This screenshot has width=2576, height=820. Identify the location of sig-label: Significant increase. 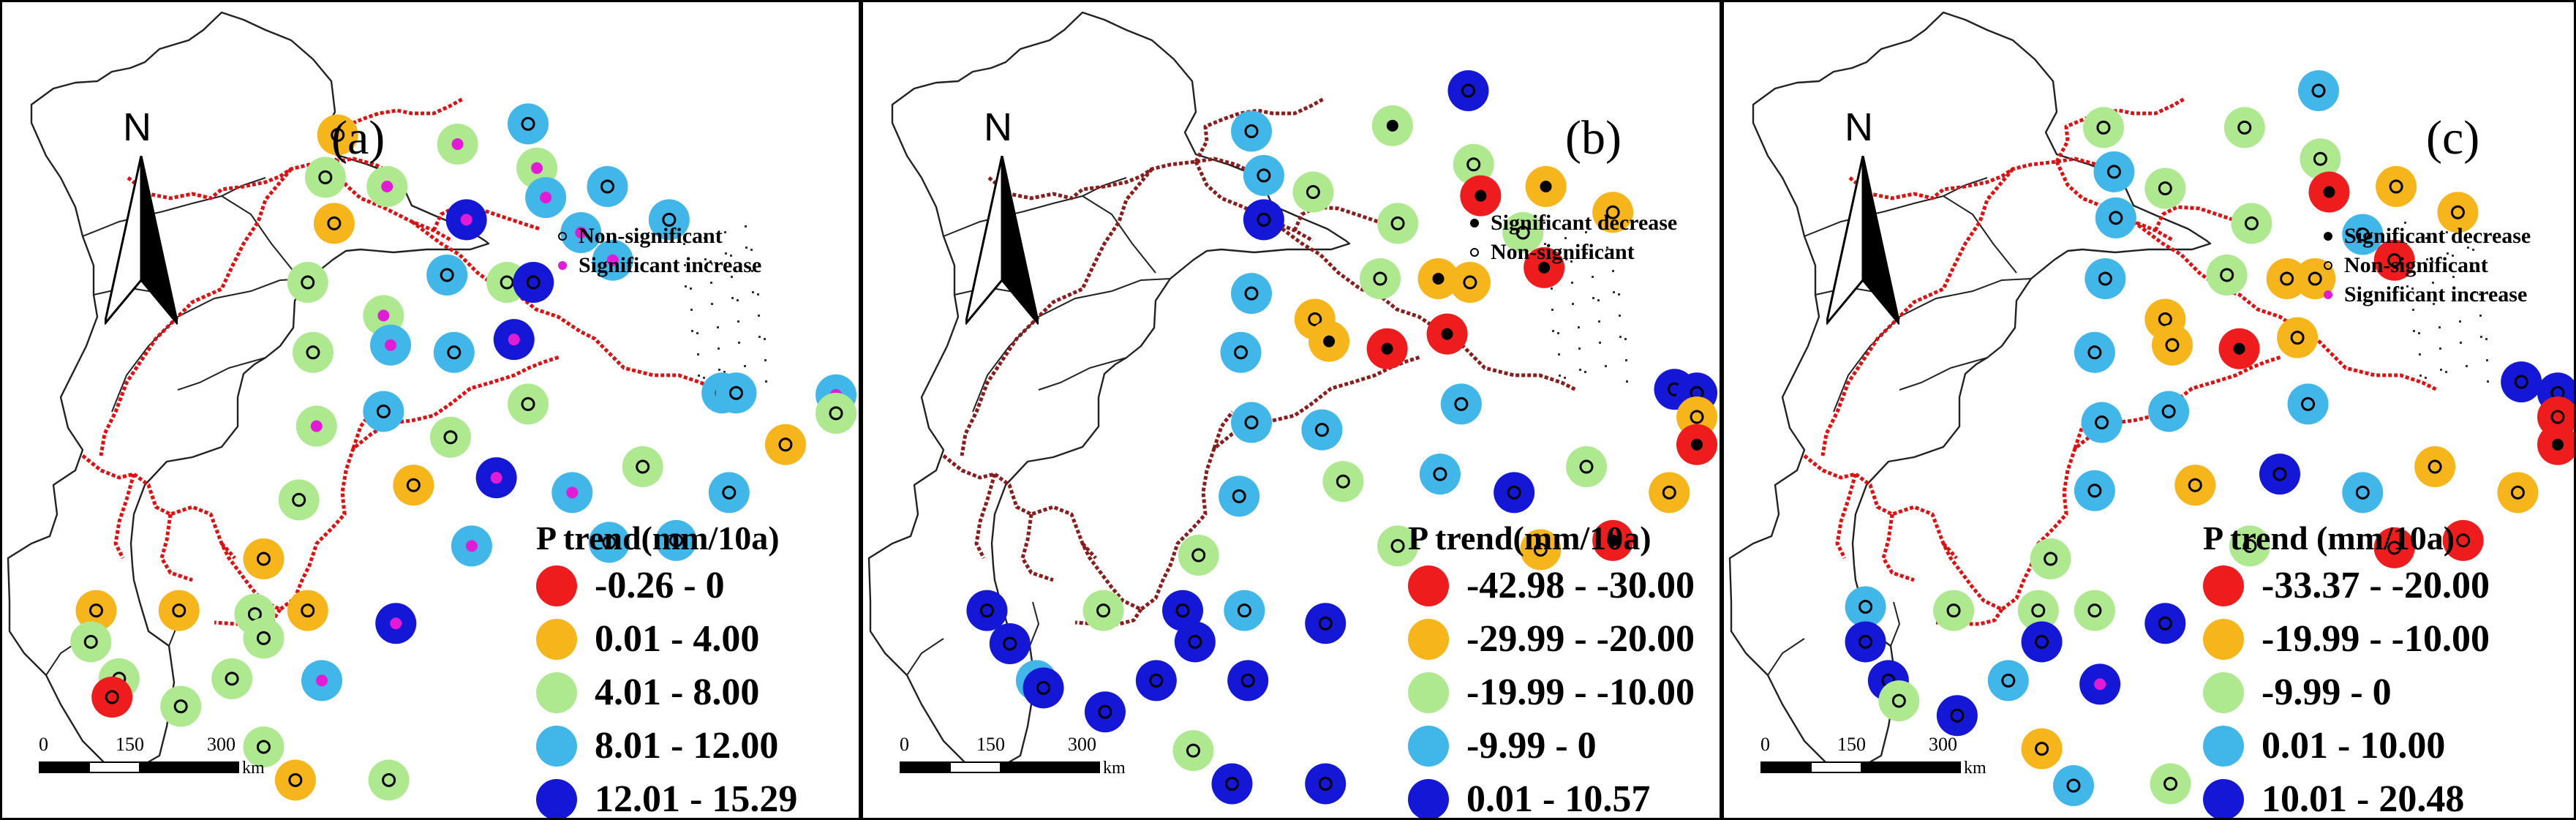
(670, 265).